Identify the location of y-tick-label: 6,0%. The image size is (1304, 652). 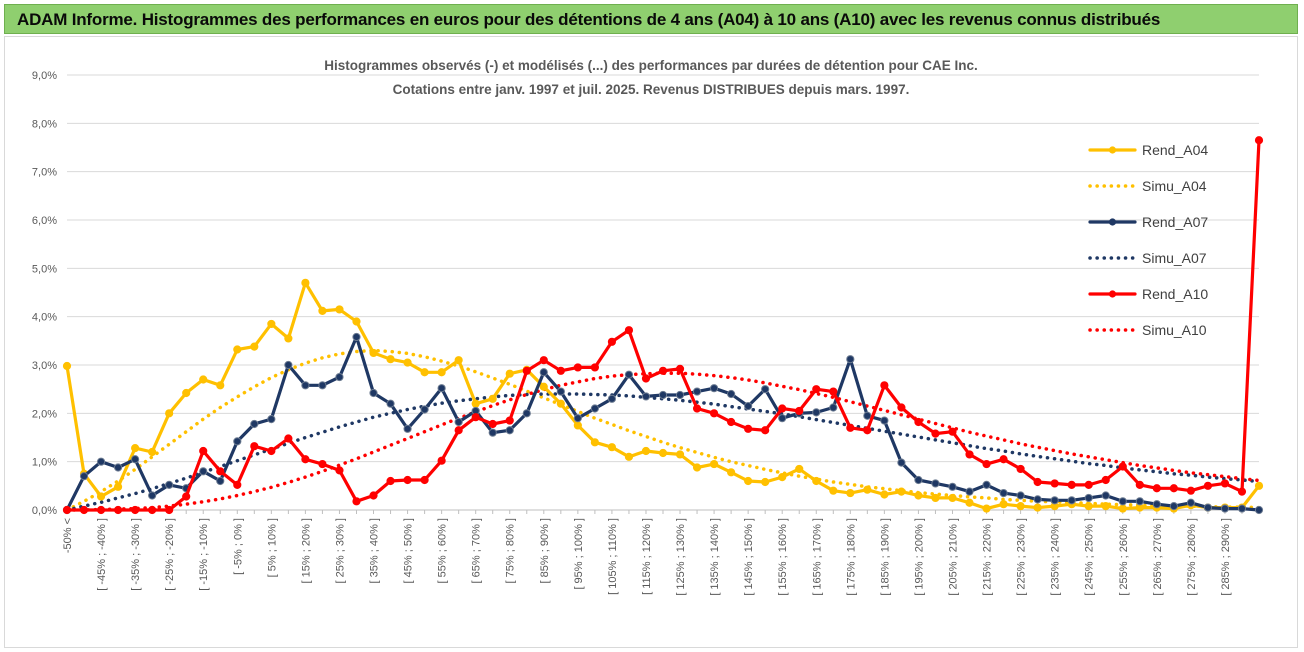
(44, 221).